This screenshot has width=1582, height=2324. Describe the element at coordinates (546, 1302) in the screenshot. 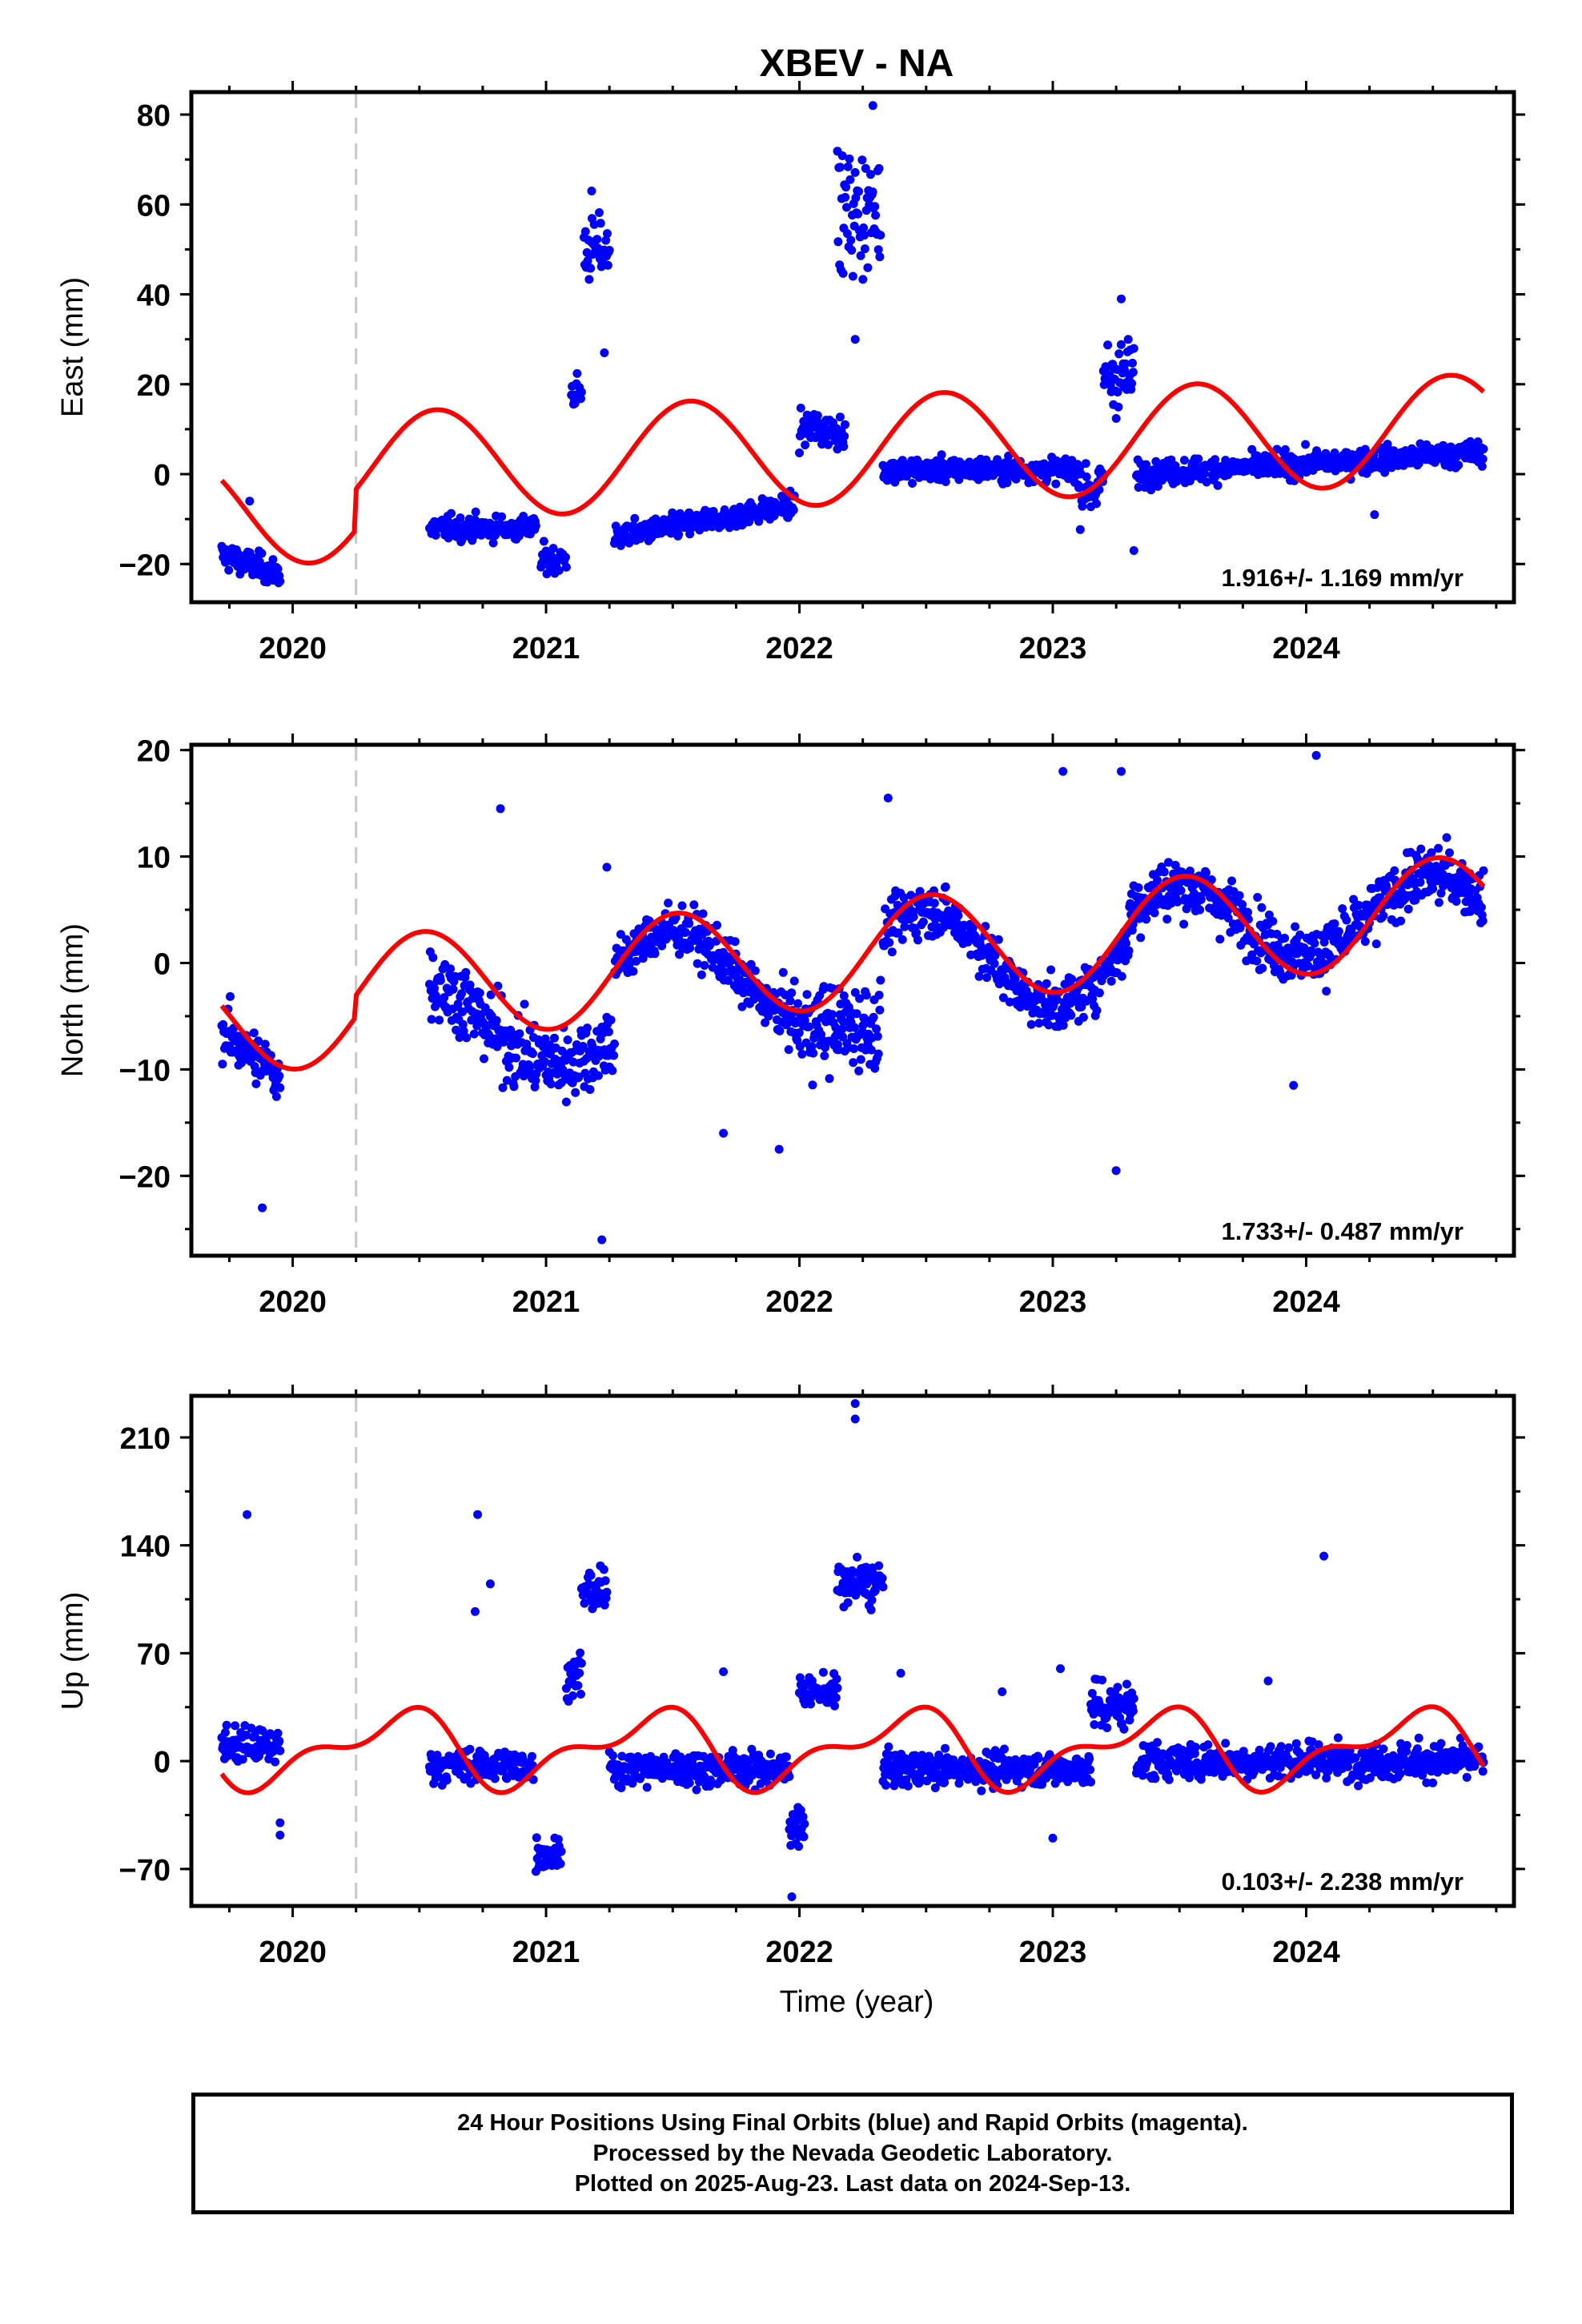

I see `x-tick-label: 2021` at that location.